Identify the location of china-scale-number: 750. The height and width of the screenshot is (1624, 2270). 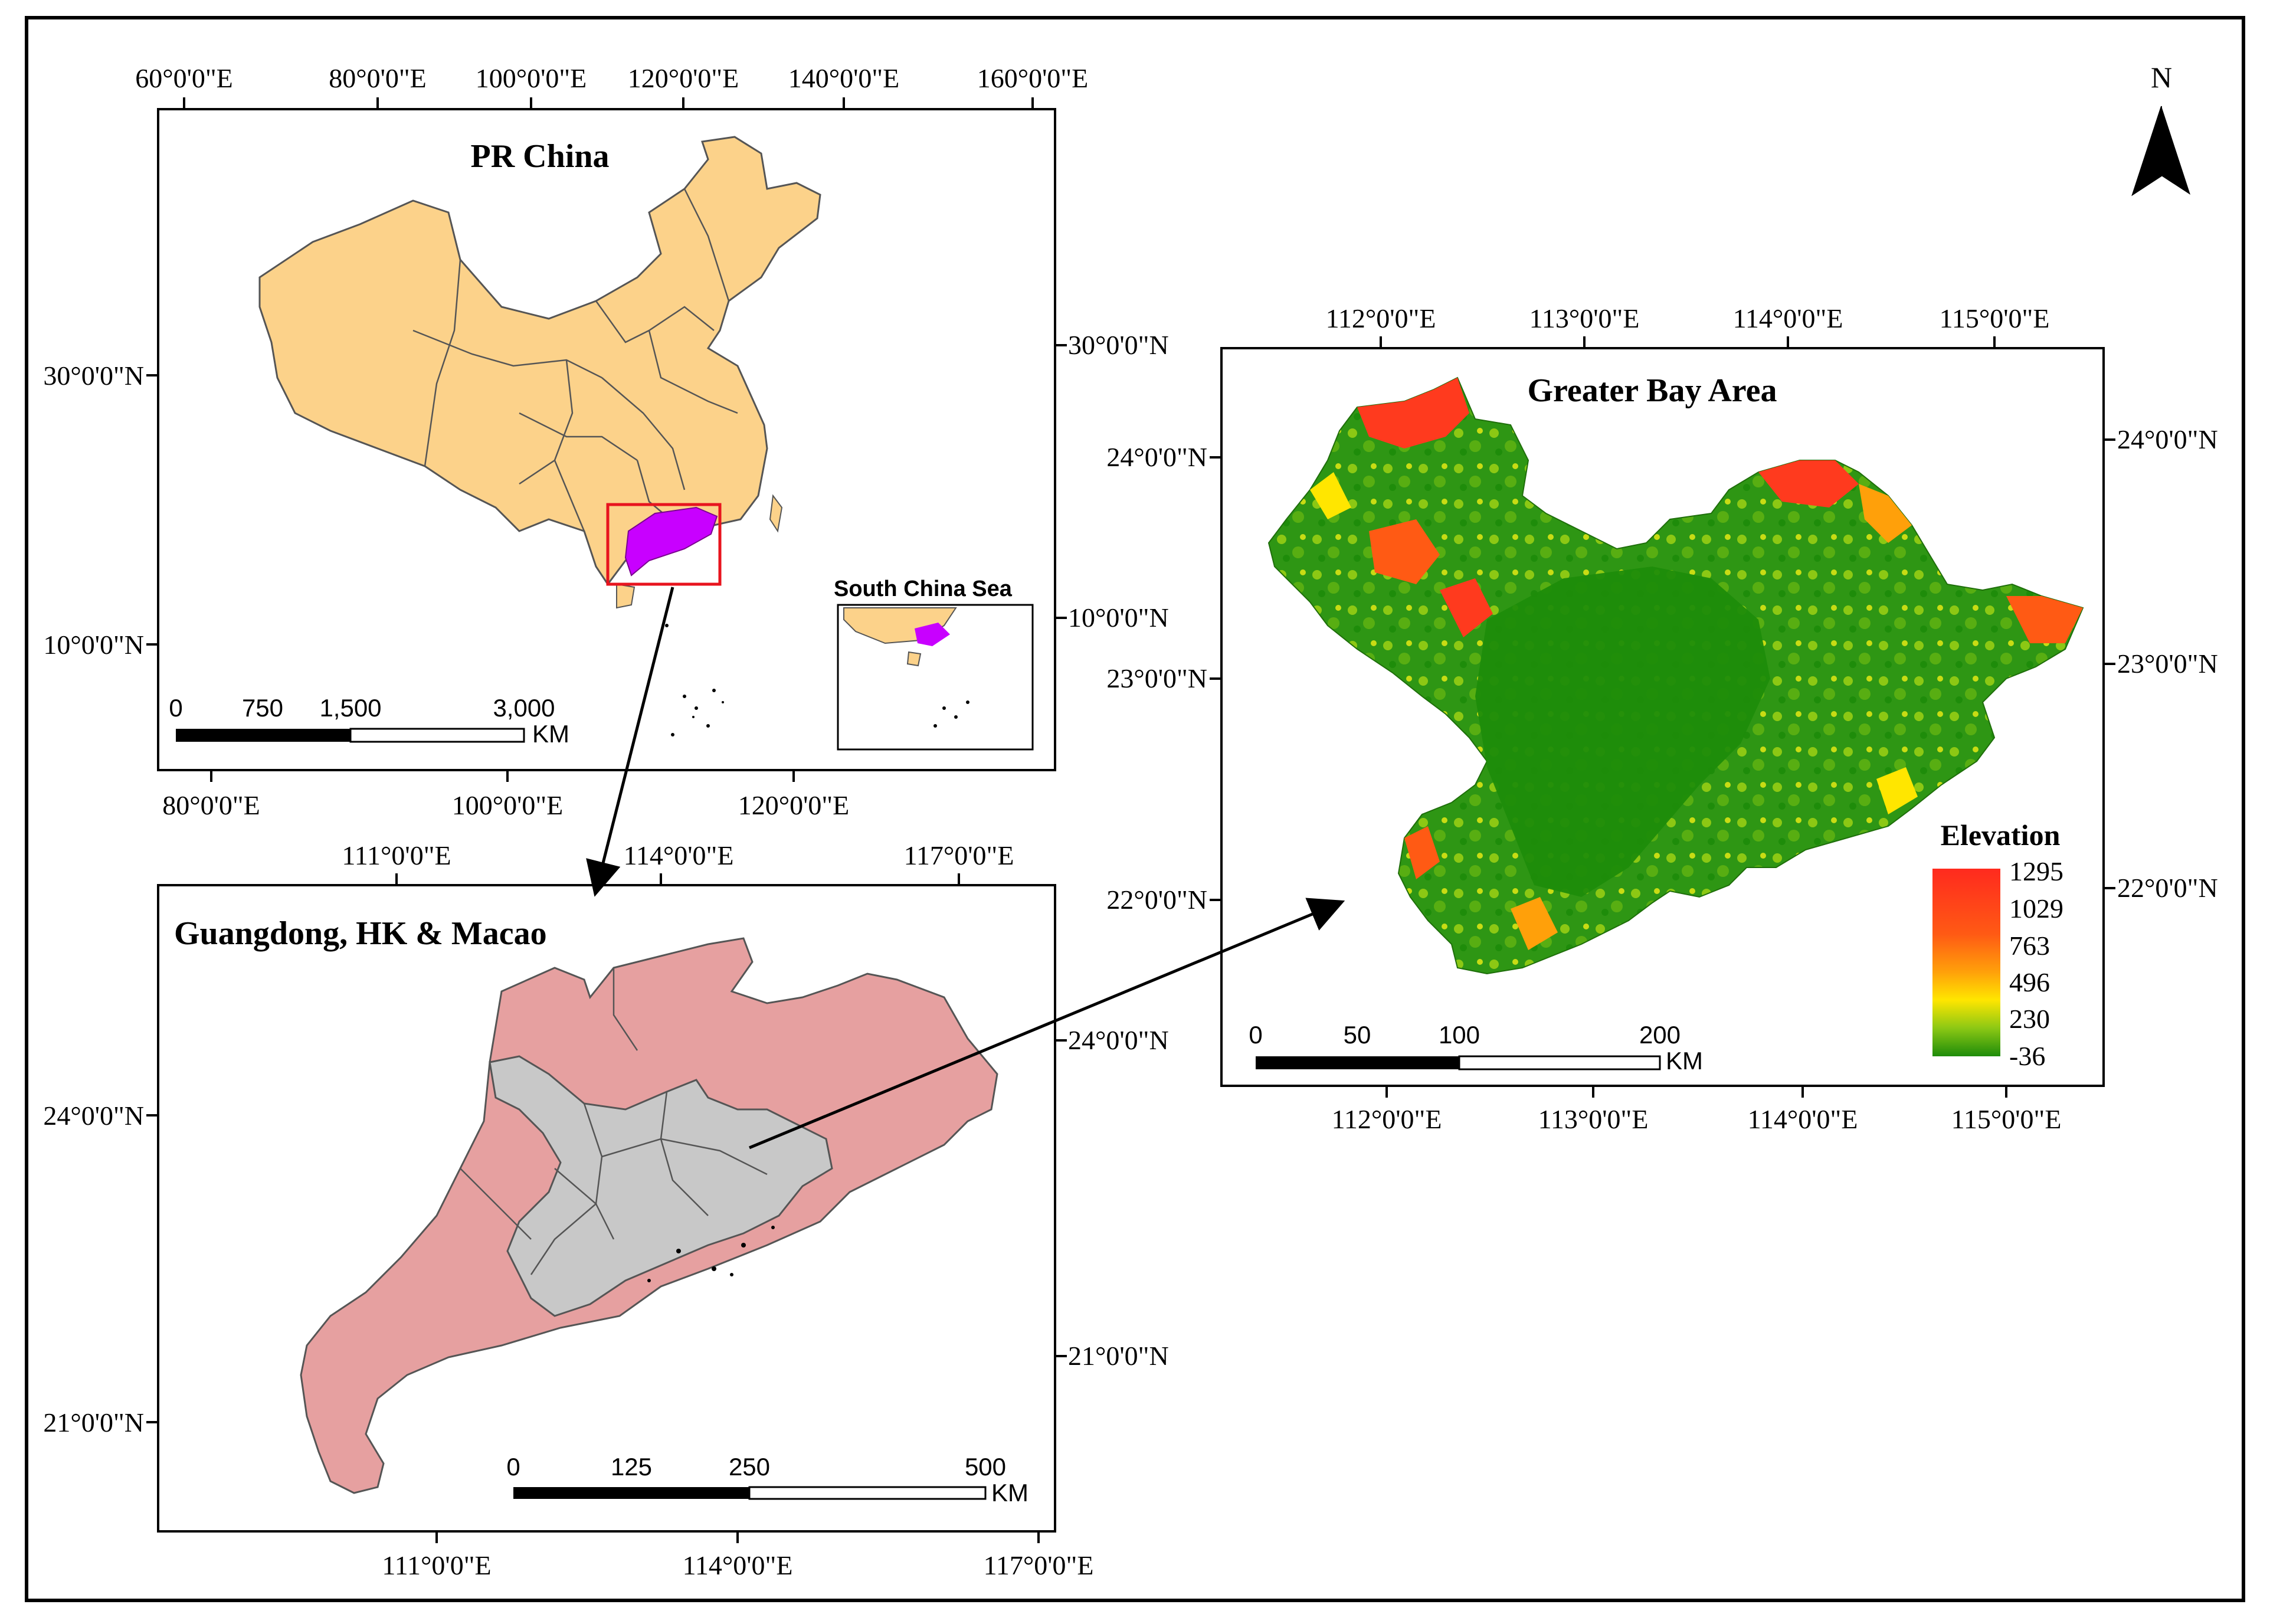
(262, 708).